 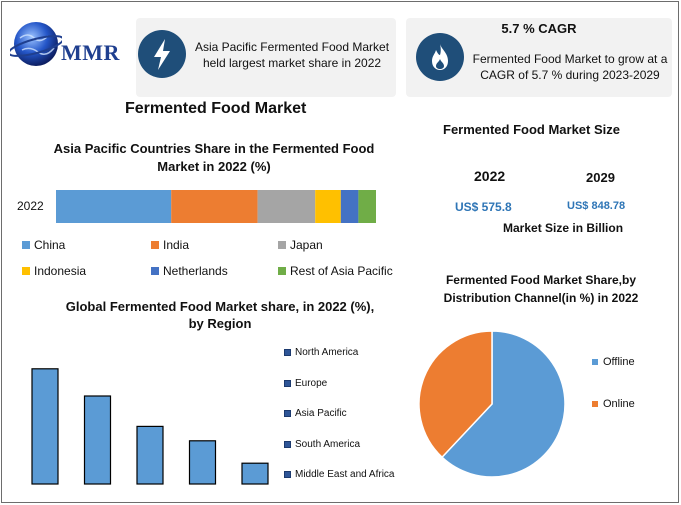 What do you see at coordinates (202, 462) in the screenshot?
I see `region-bar-south-america` at bounding box center [202, 462].